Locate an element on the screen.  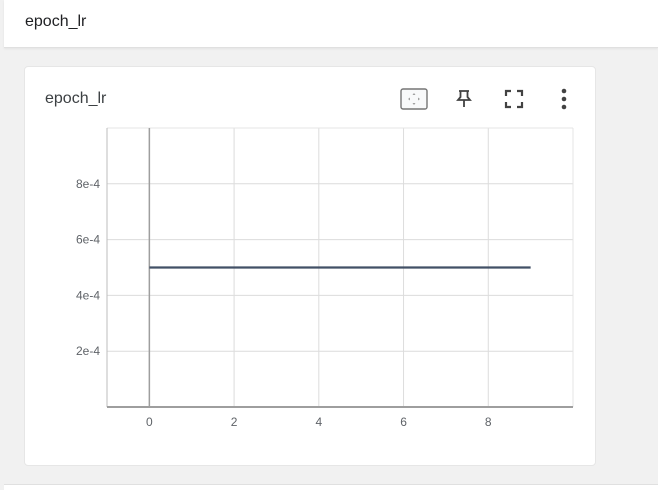
x-tick-label: 8 is located at coordinates (488, 422).